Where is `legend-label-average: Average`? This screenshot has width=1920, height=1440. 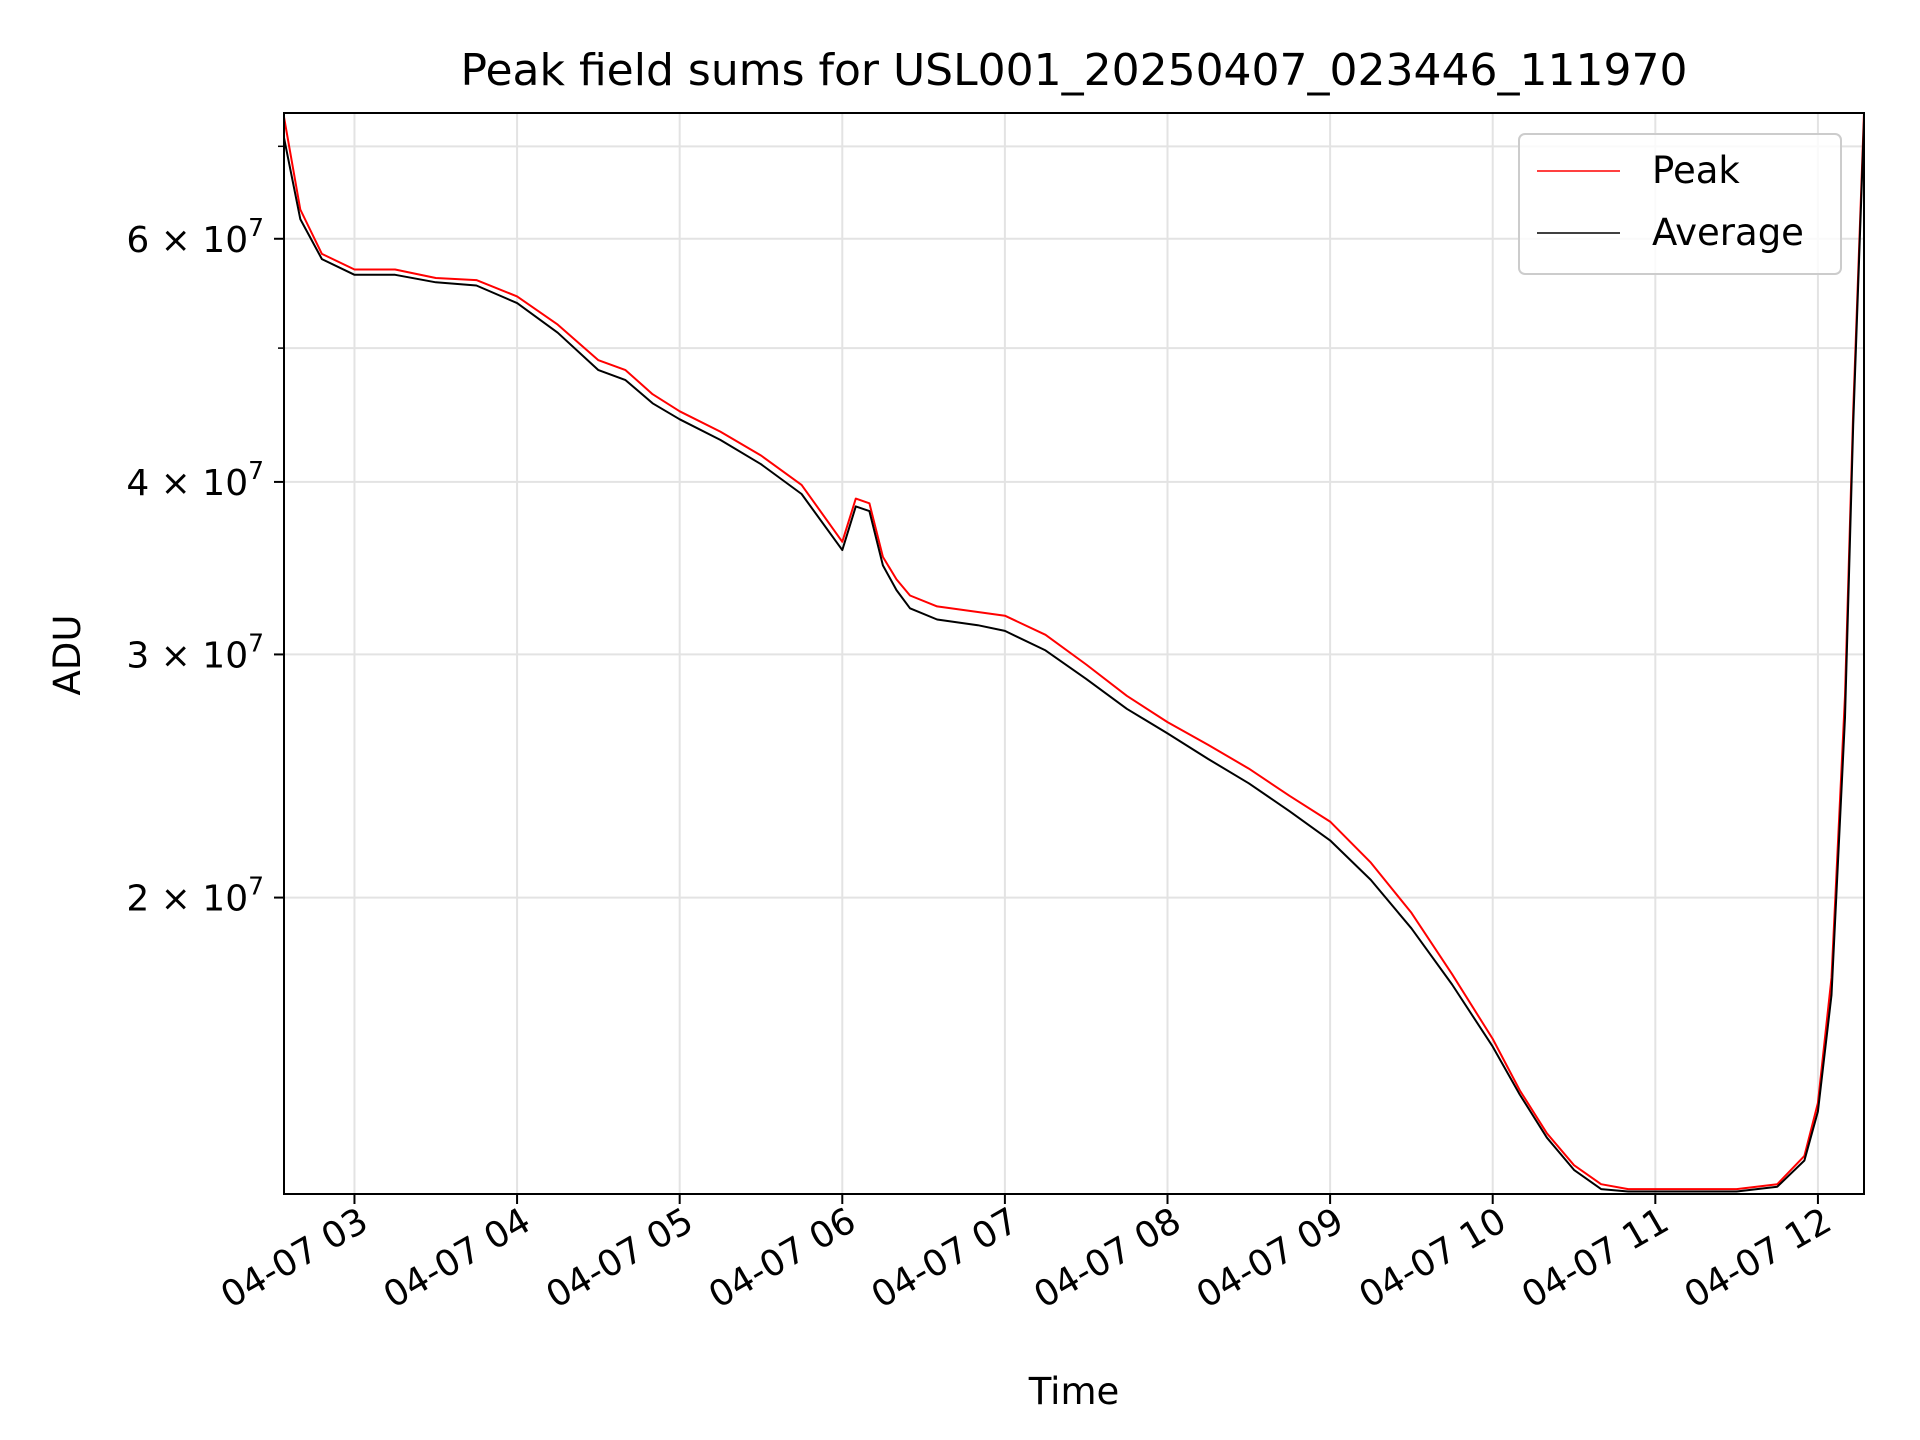
legend-label-average: Average is located at coordinates (1728, 232).